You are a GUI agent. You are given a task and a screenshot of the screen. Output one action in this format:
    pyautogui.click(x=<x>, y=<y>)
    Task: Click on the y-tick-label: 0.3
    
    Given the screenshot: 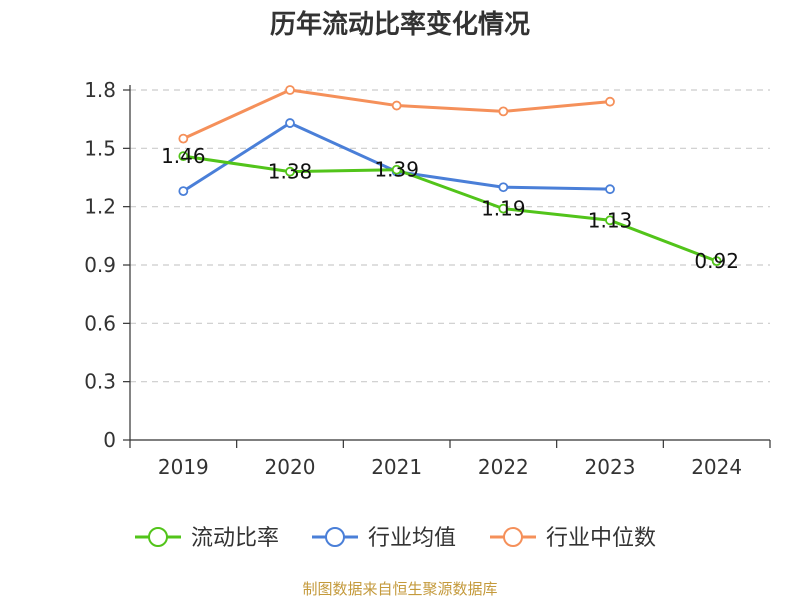 What is the action you would take?
    pyautogui.click(x=100, y=382)
    